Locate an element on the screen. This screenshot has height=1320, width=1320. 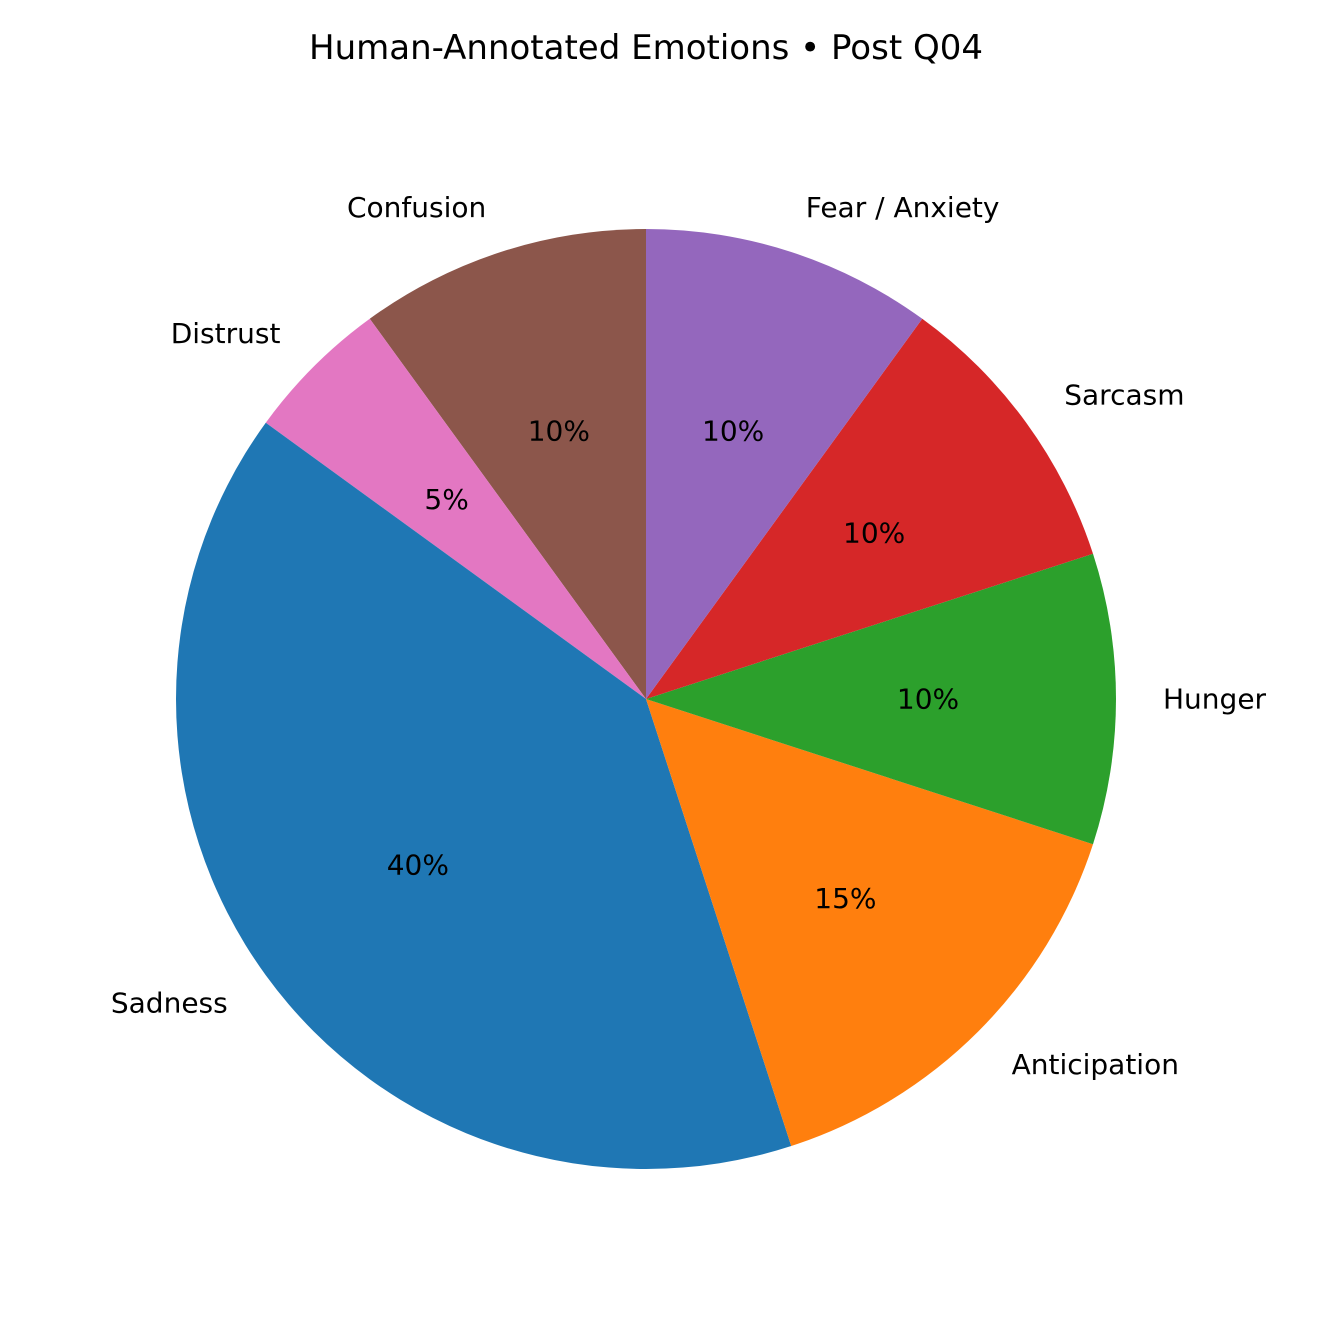
pie-slice-confusion is located at coordinates (507, 464).